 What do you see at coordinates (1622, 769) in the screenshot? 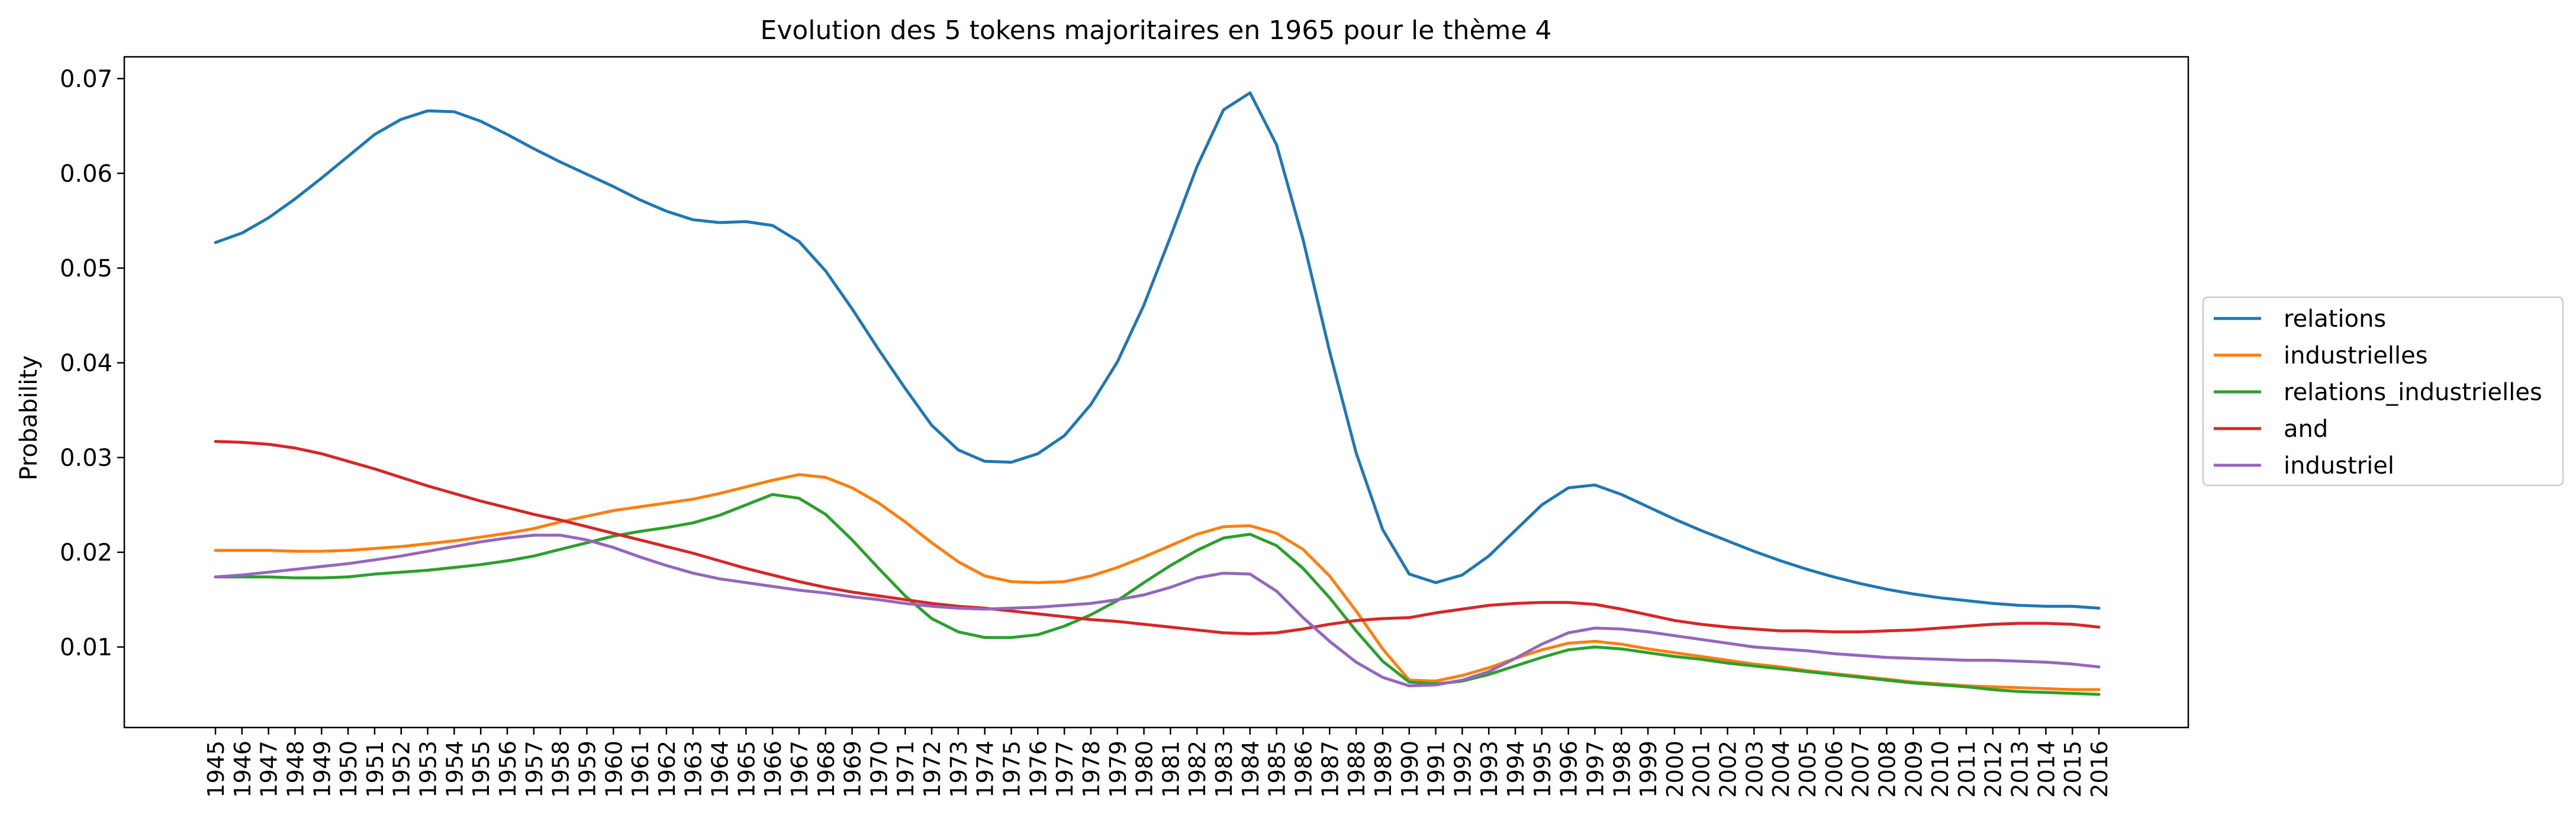
I see `x-tick-label: 1998` at bounding box center [1622, 769].